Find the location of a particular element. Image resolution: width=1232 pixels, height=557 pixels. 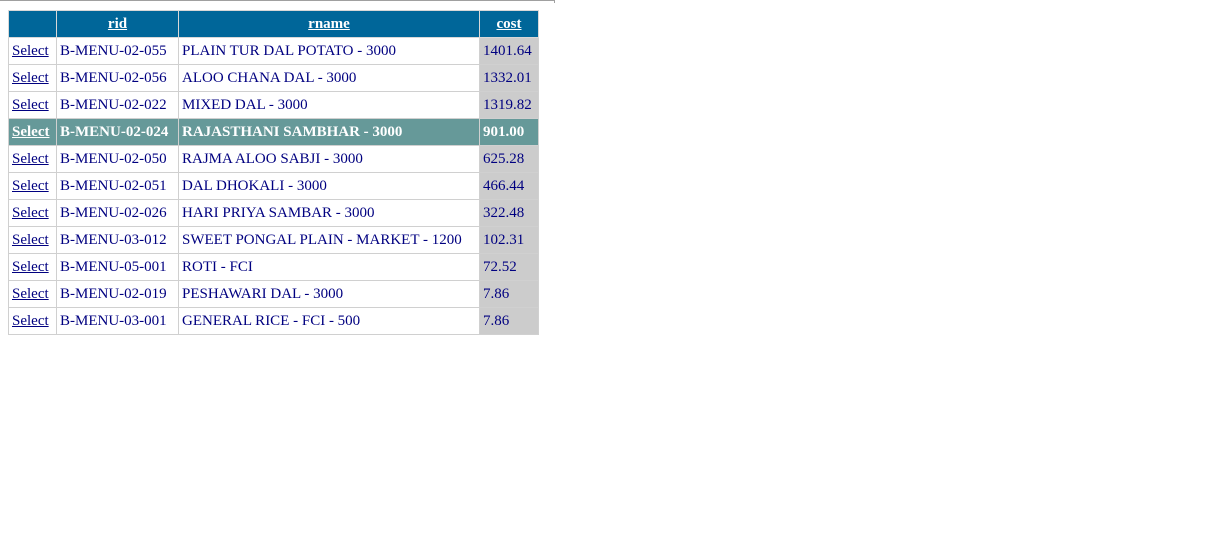

sort-cost-link: cost is located at coordinates (509, 23).